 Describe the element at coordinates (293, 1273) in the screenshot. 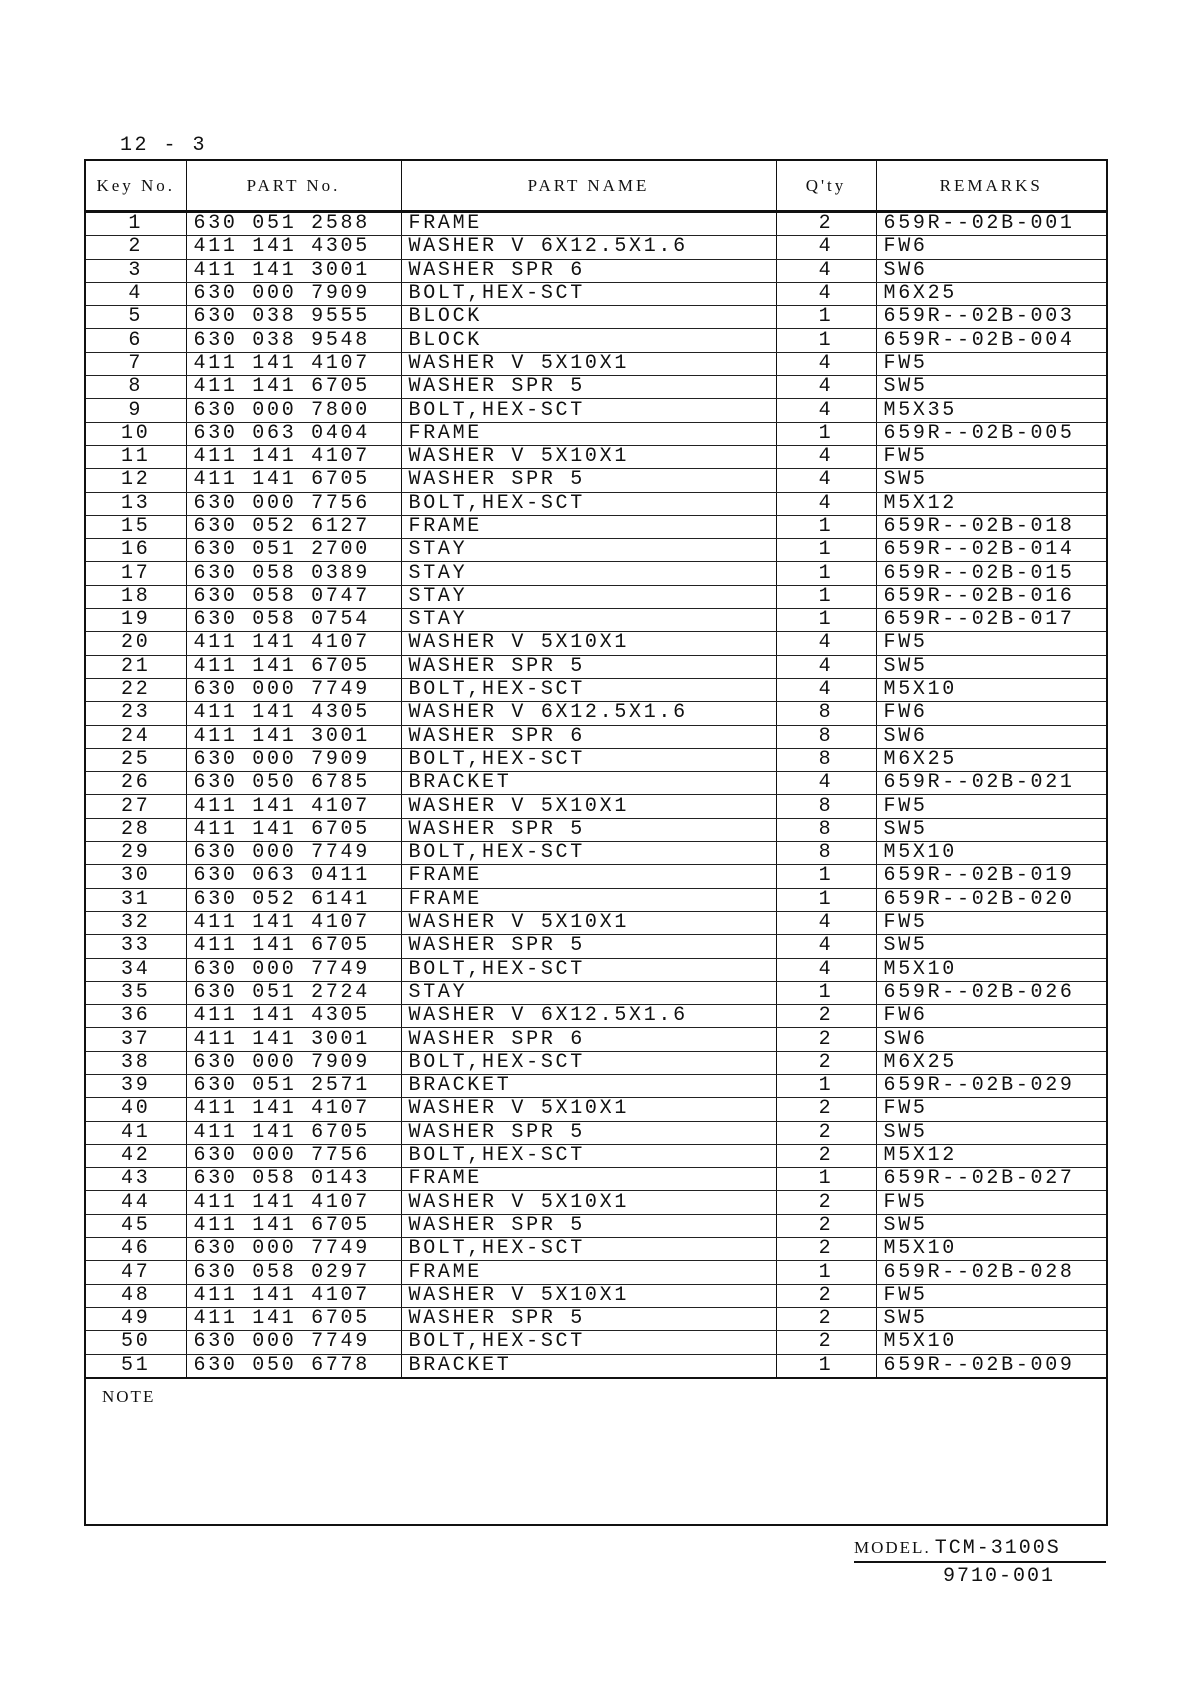

I see `part-no-cell: 630 058 0297` at that location.